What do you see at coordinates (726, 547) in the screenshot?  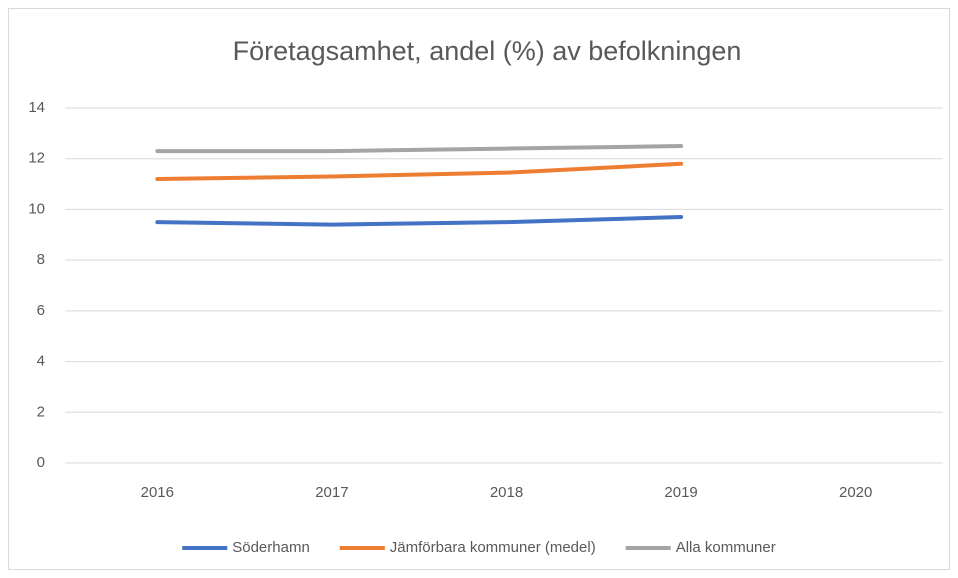 I see `legend-label: Alla kommuner` at bounding box center [726, 547].